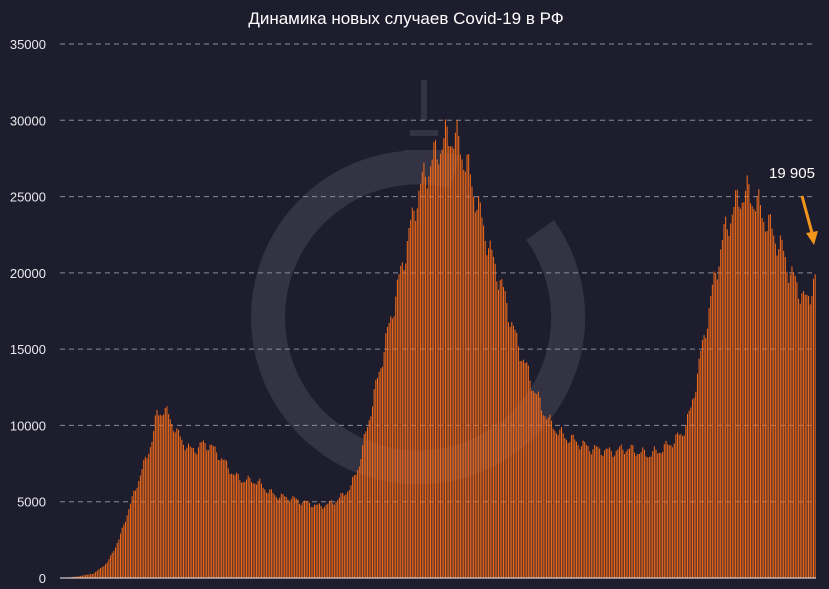 The image size is (829, 589). Describe the element at coordinates (28, 44) in the screenshot. I see `y-tick-label: 35000` at that location.